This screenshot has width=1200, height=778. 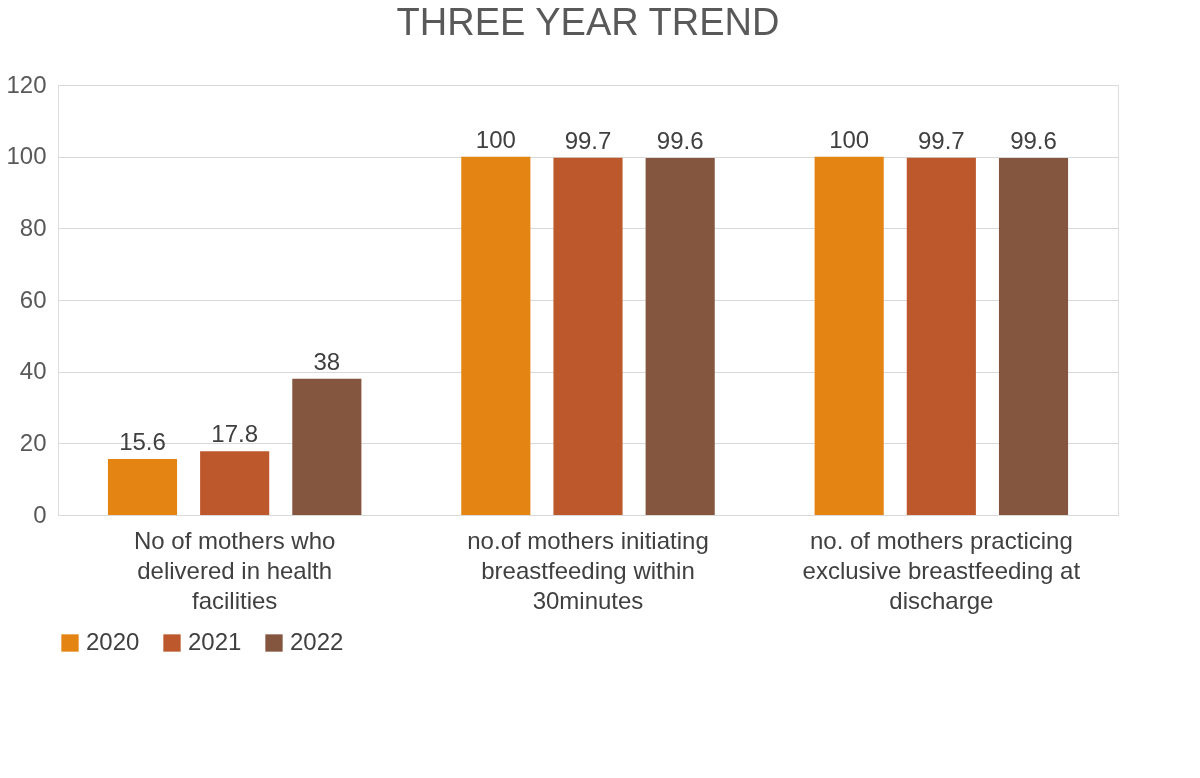 I want to click on y-tick-label: 20, so click(x=33, y=442).